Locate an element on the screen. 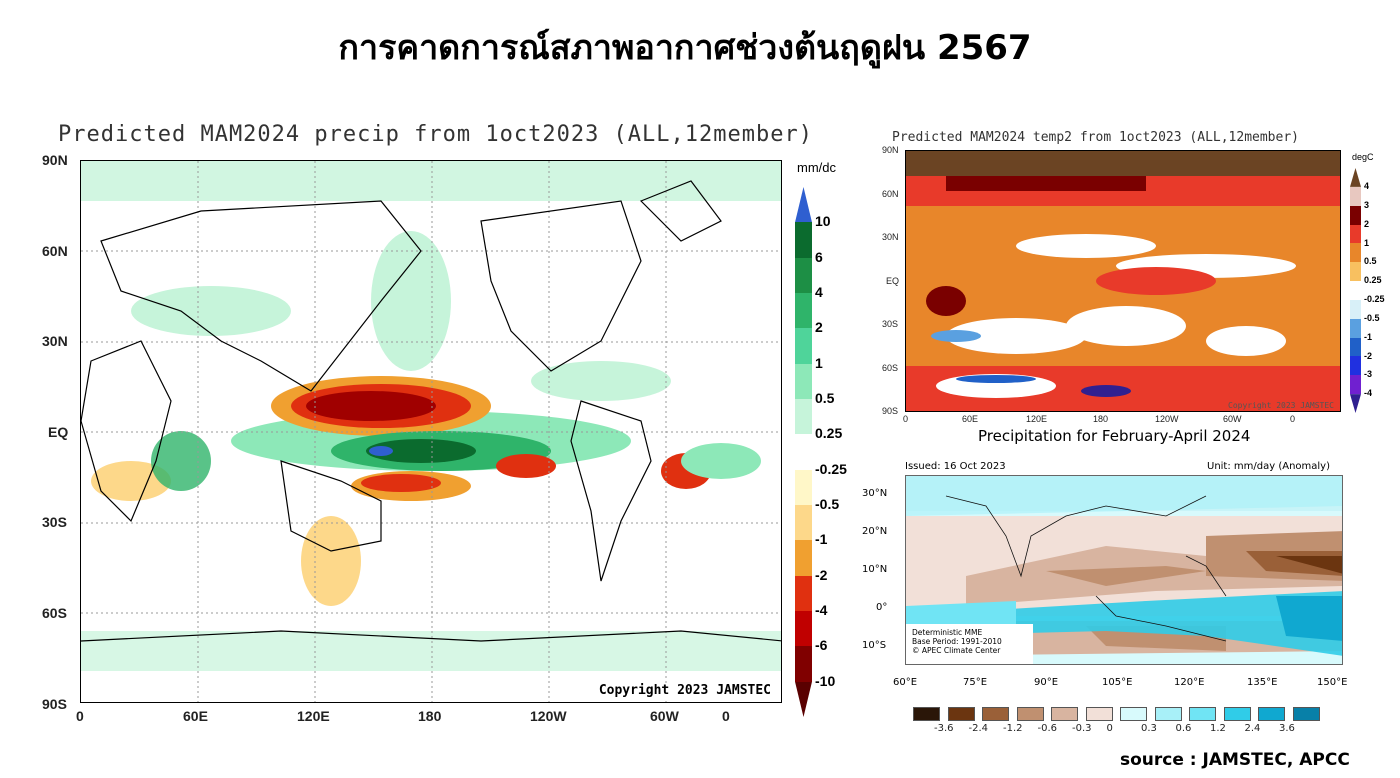  colorbar-label: -6 is located at coordinates (821, 645).